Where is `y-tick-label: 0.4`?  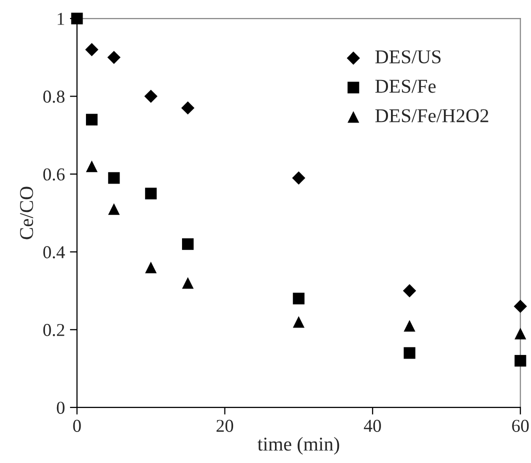 y-tick-label: 0.4 is located at coordinates (54, 252).